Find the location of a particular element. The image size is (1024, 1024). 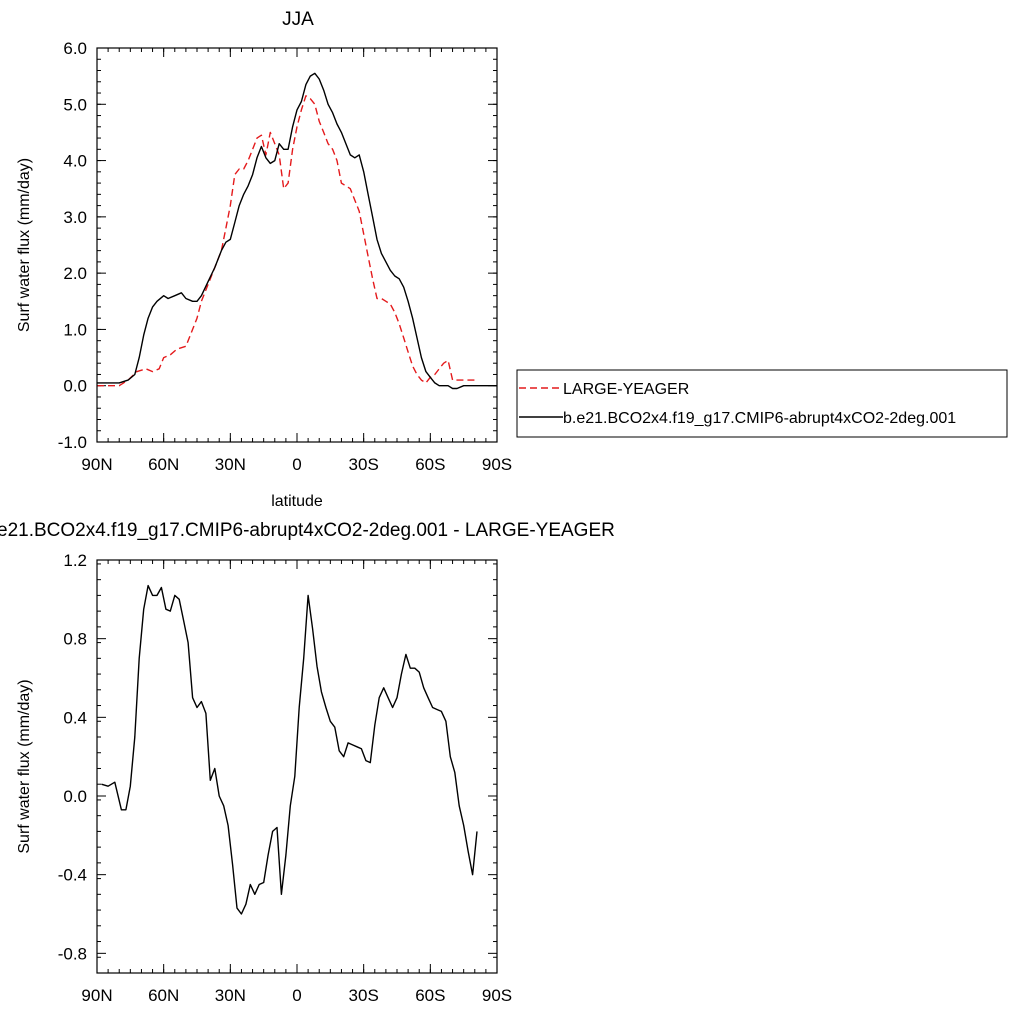

plot1-x-tick-label: 60S is located at coordinates (430, 464).